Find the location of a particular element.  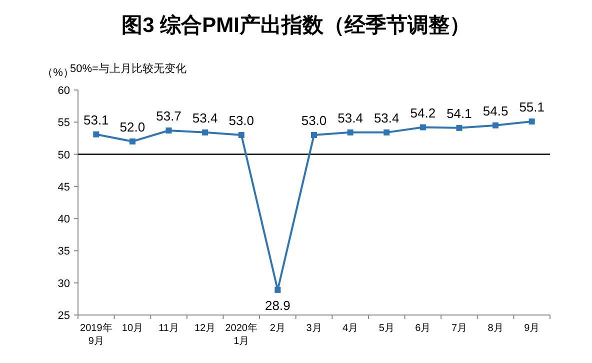

y-tick-label: 25 is located at coordinates (64, 316).